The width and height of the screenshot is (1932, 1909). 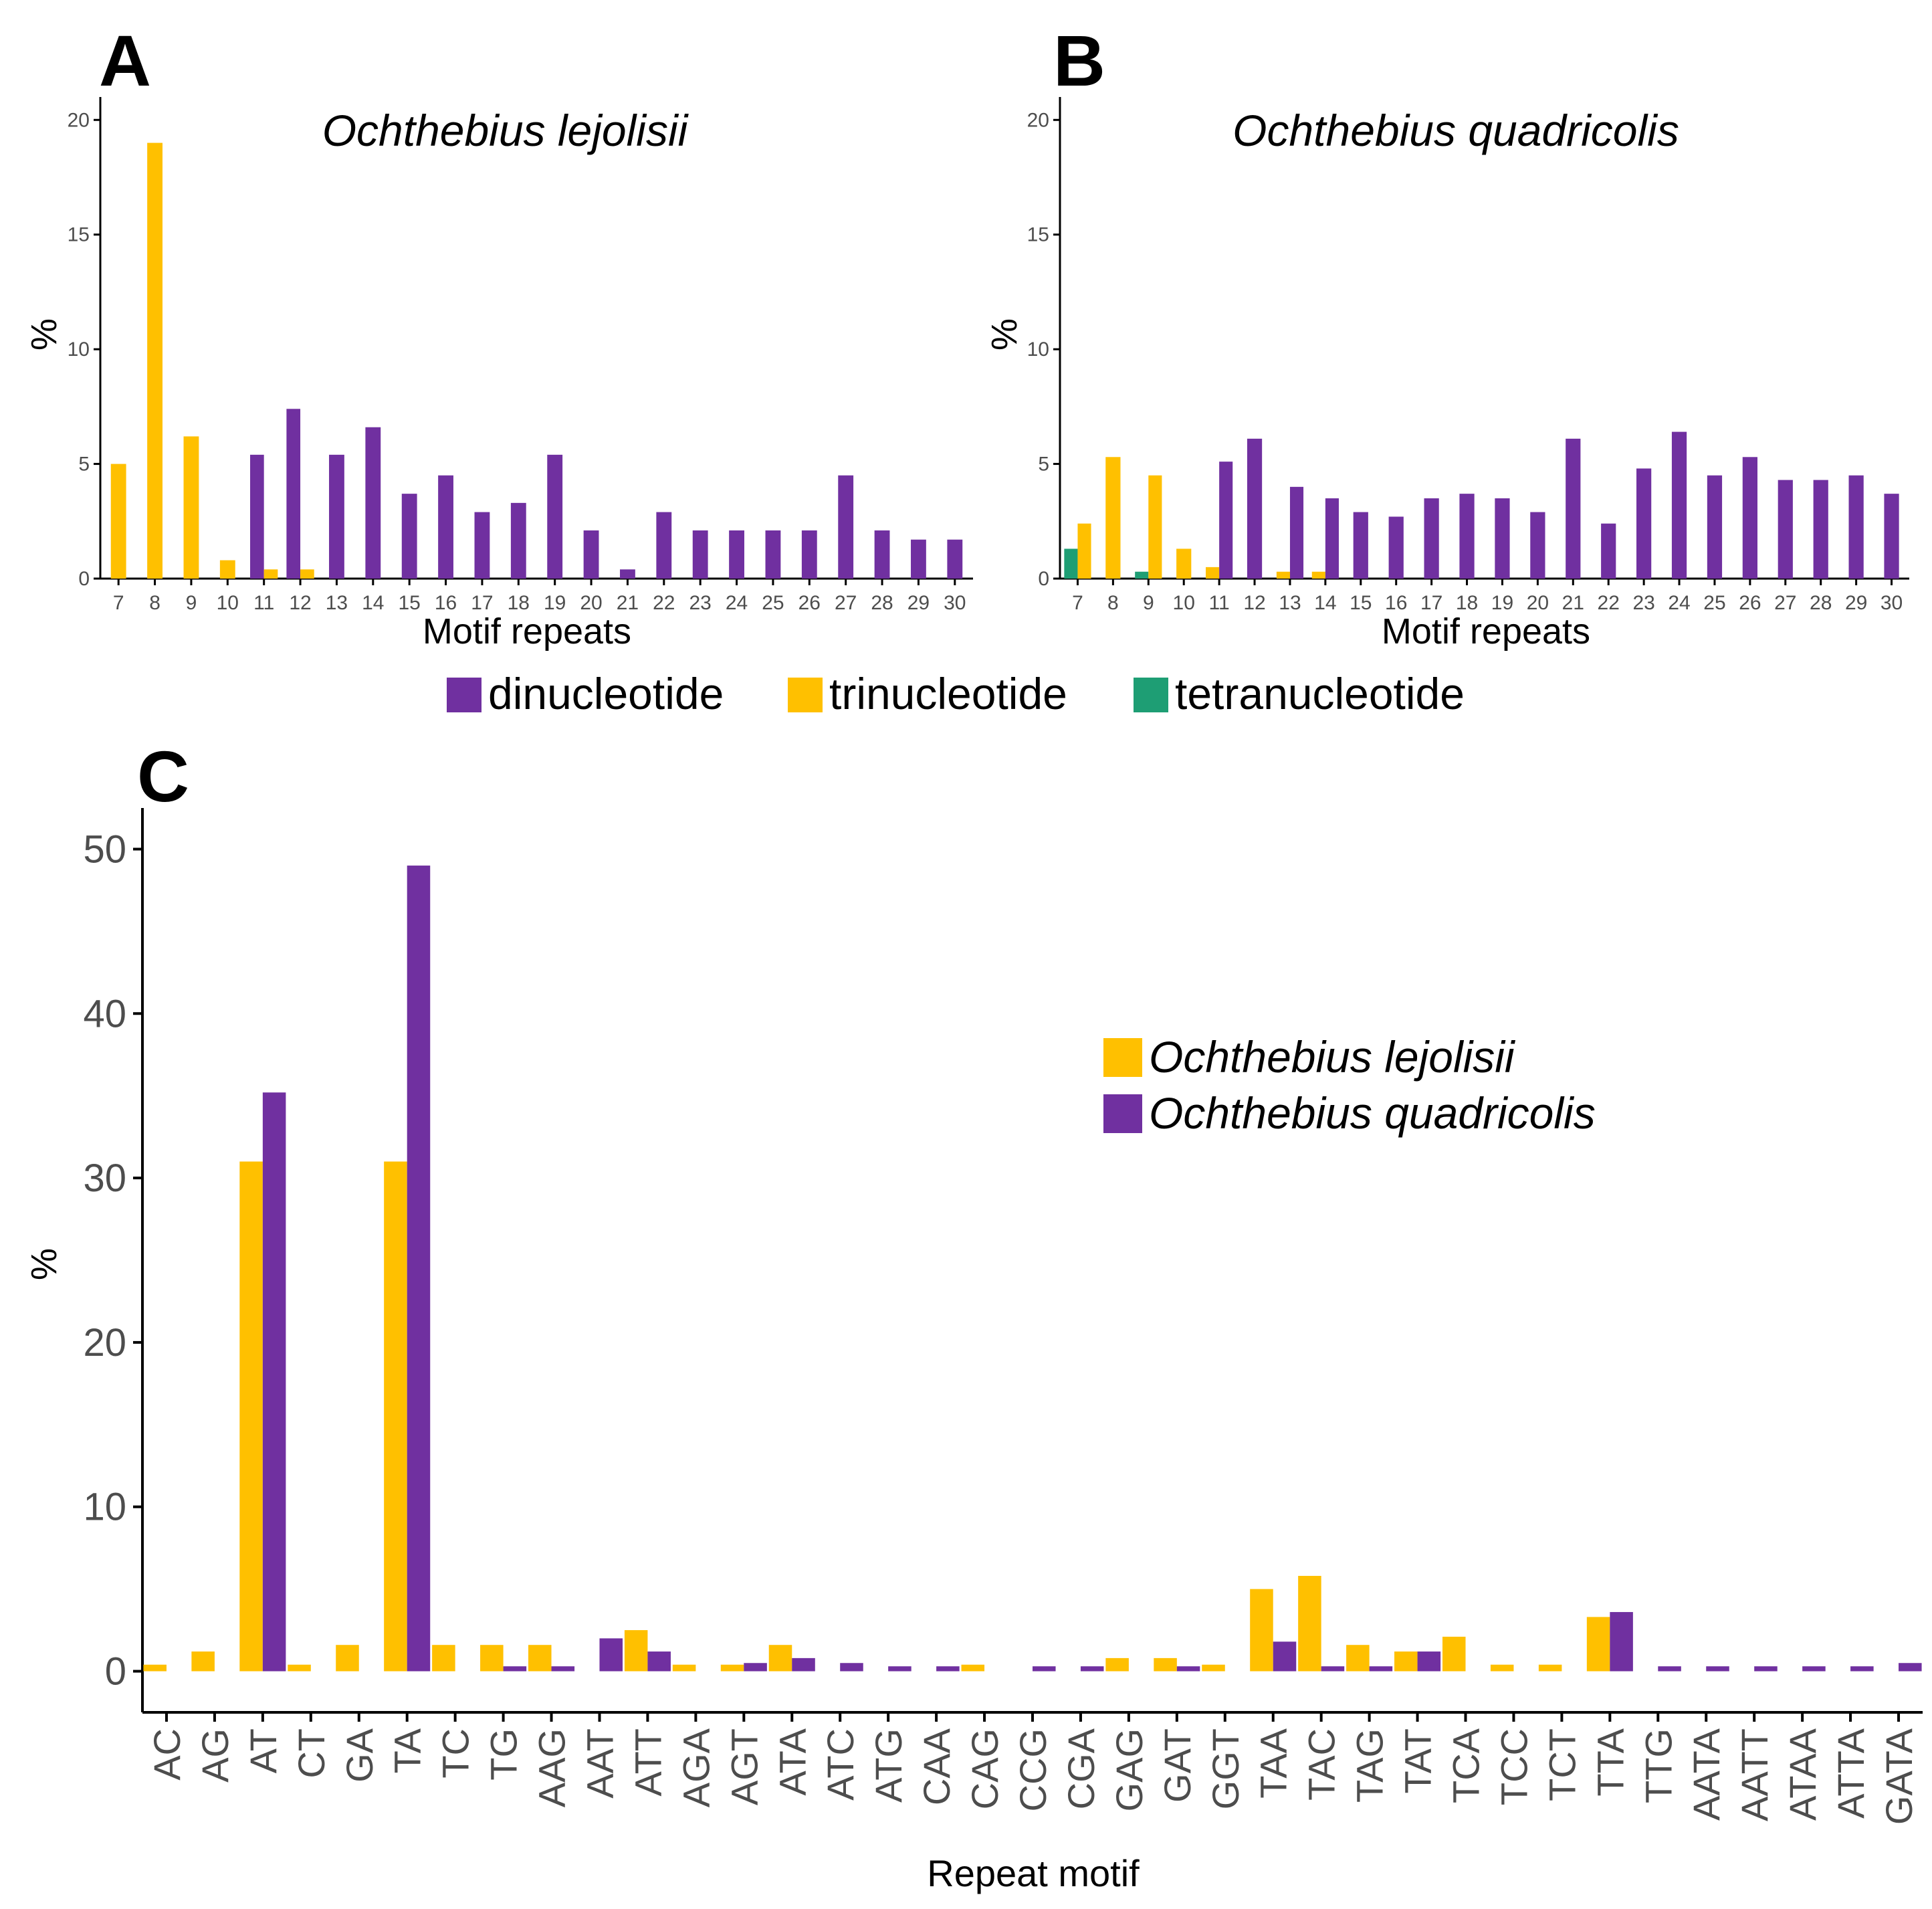 I want to click on panel-a-x-tick-label: 8, so click(x=154, y=603).